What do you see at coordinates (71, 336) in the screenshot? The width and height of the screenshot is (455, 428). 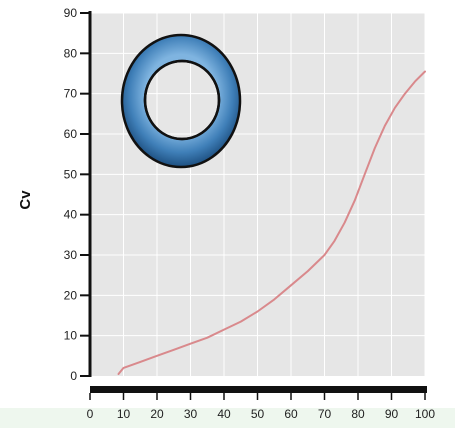 I see `y-tick-label: 10` at bounding box center [71, 336].